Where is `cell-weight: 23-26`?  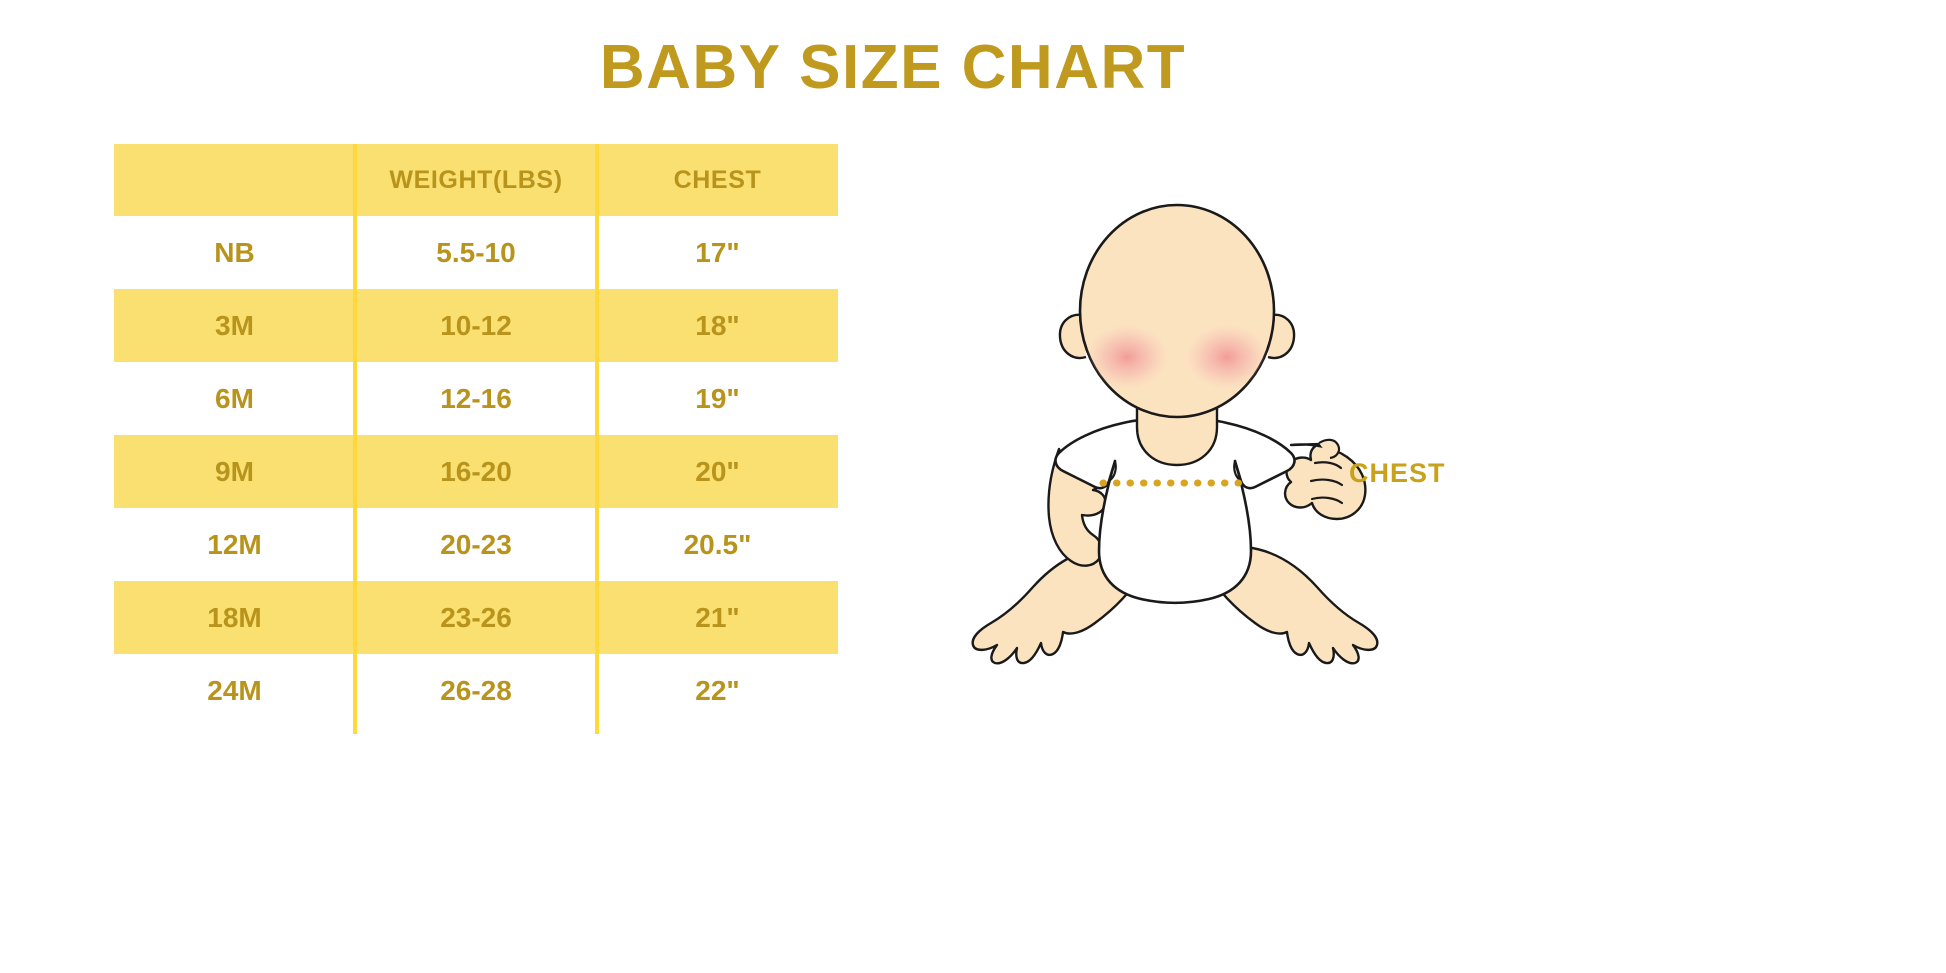 cell-weight: 23-26 is located at coordinates (476, 617).